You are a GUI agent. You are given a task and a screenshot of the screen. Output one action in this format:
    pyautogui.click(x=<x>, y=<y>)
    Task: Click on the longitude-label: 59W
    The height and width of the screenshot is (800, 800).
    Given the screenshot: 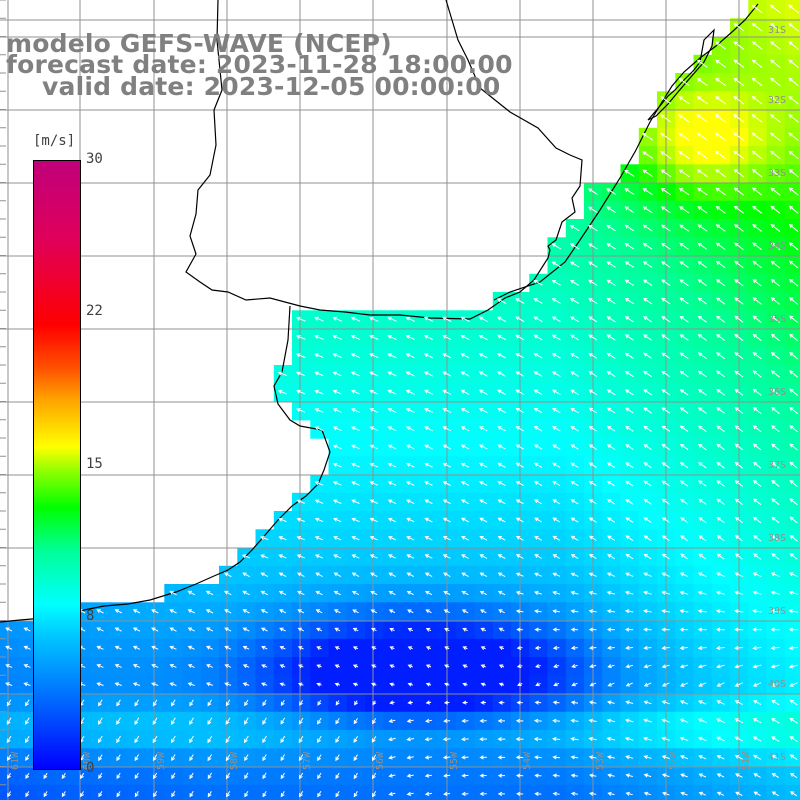 What is the action you would take?
    pyautogui.click(x=161, y=760)
    